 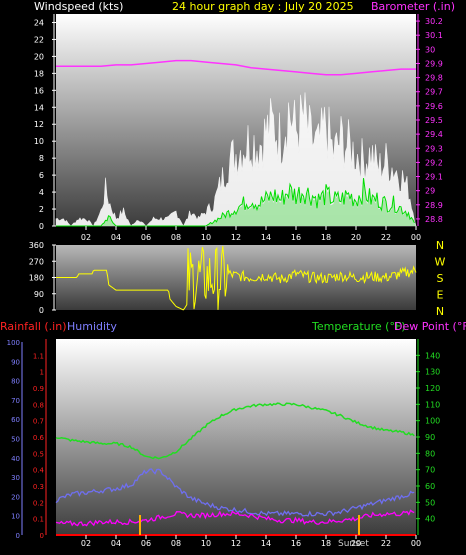 I want to click on lower-x-tick-label: 06, so click(x=146, y=543).